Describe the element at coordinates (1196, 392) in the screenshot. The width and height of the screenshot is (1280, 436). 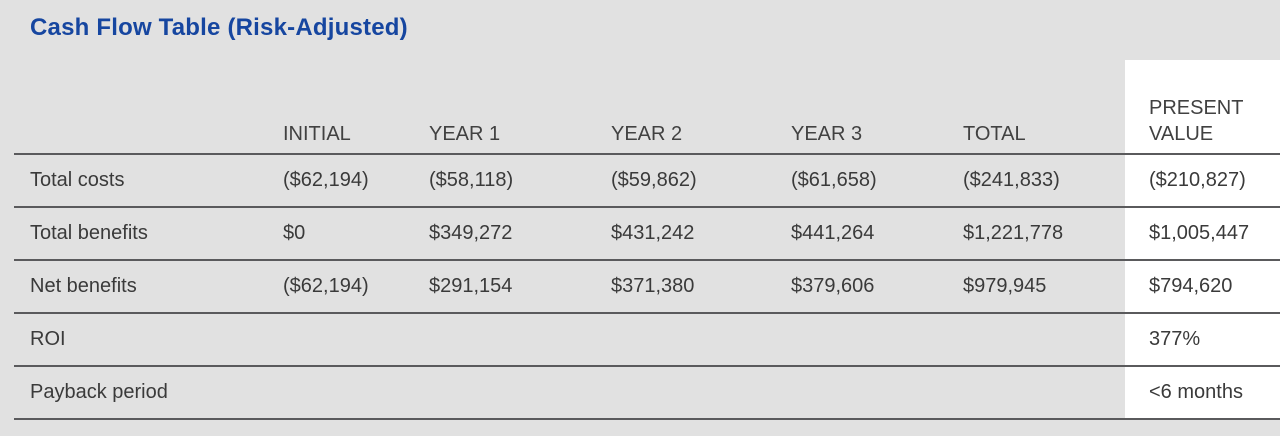
I see `cell-payback-present-value: <6 months` at that location.